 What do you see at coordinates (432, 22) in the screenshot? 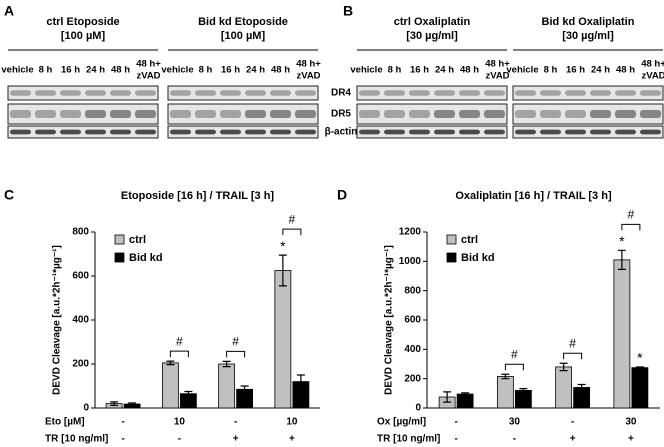
I see `group-title: ctrl Oxaliplatin` at bounding box center [432, 22].